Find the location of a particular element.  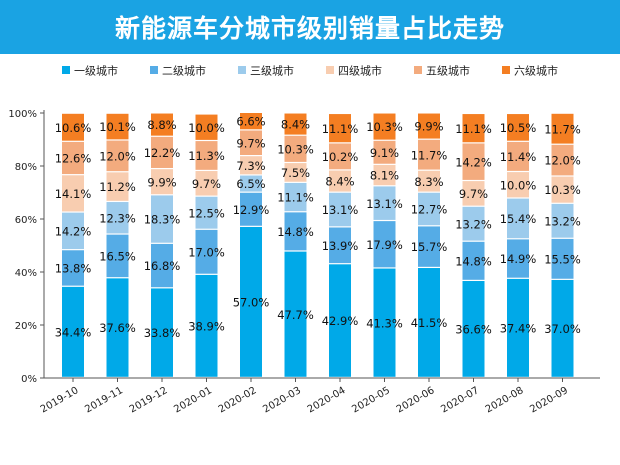

data-label: 6.5% is located at coordinates (250, 184).